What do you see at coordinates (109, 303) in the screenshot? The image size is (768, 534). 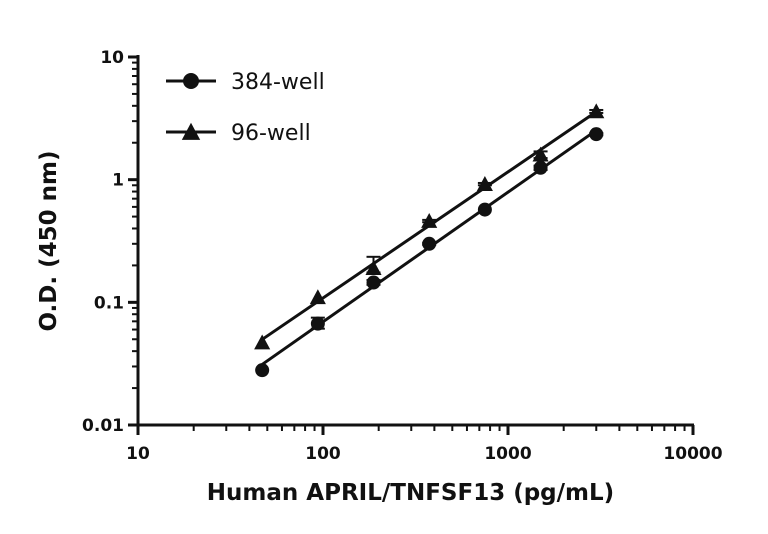 I see `y-tick-label: 0.1` at bounding box center [109, 303].